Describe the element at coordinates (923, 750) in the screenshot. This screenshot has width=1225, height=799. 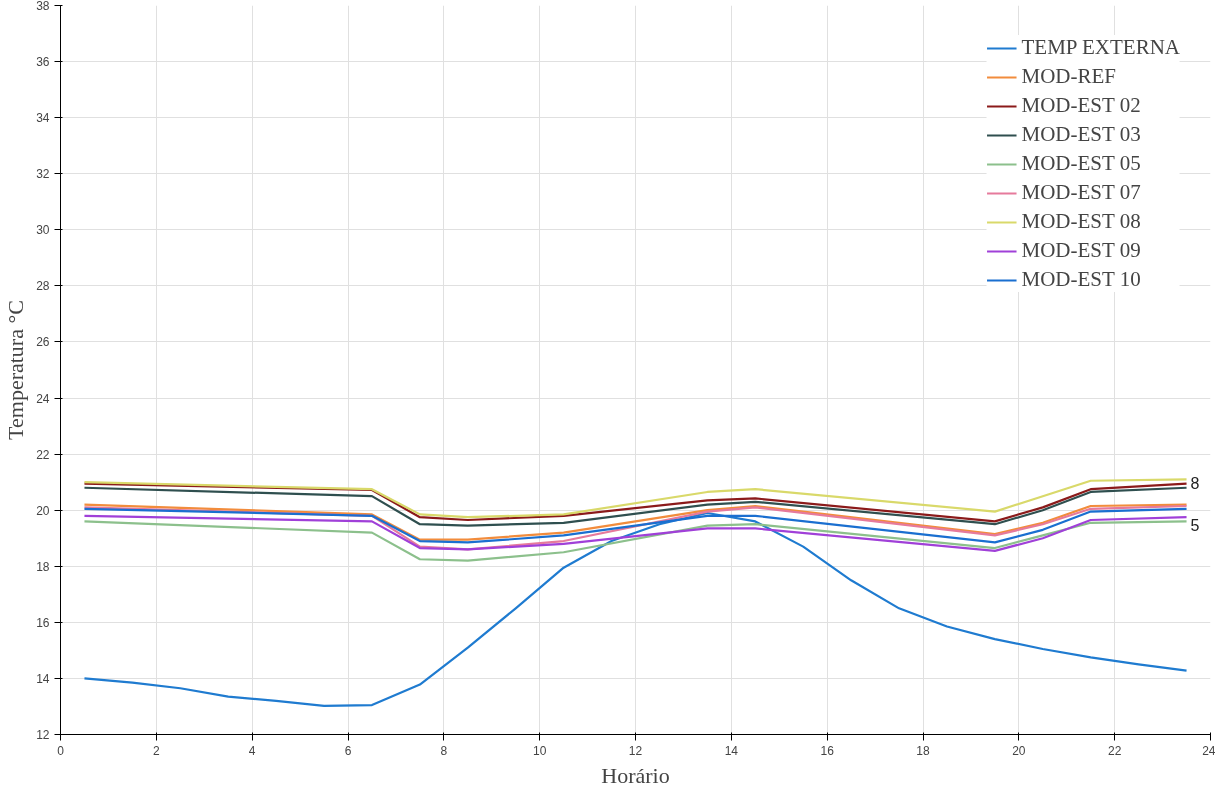
I see `x-tick-label: 18` at that location.